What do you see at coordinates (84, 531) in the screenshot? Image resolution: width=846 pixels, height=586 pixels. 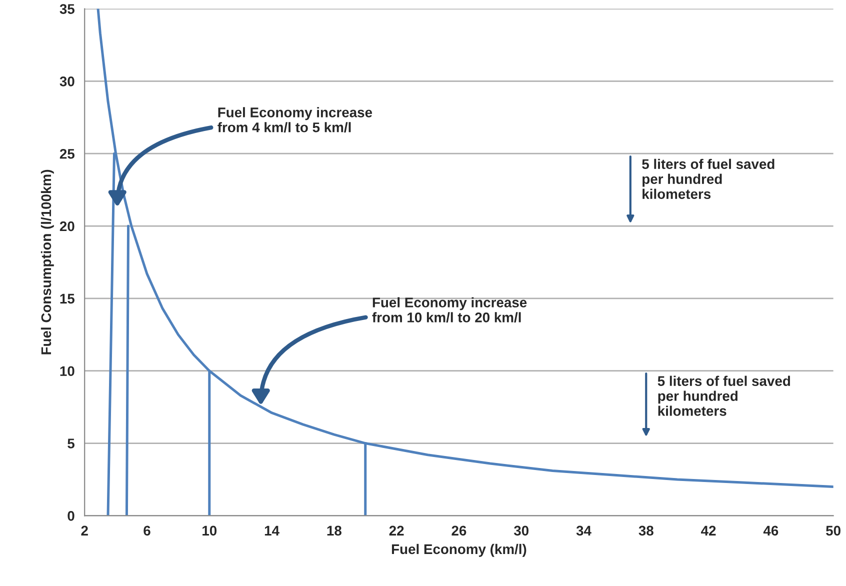 I see `x-tick-label: 2` at bounding box center [84, 531].